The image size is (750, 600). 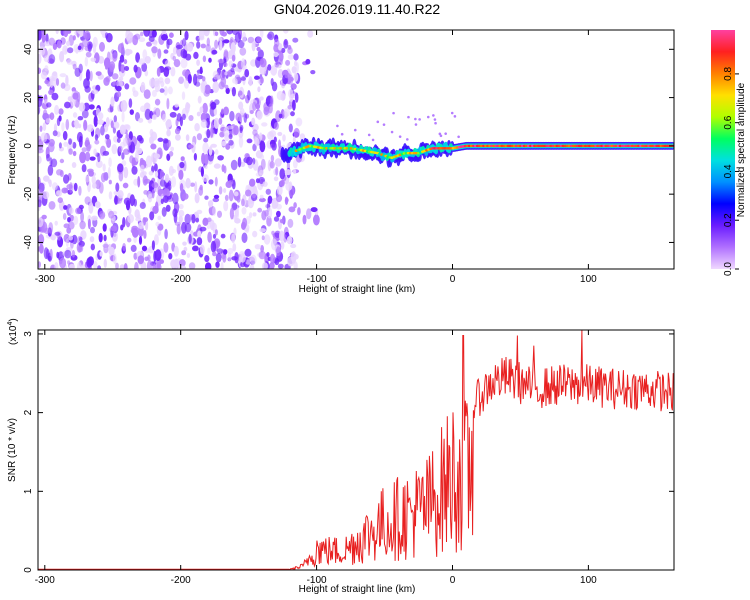 What do you see at coordinates (728, 74) in the screenshot?
I see `colorbar-tick-label: 0.8` at bounding box center [728, 74].